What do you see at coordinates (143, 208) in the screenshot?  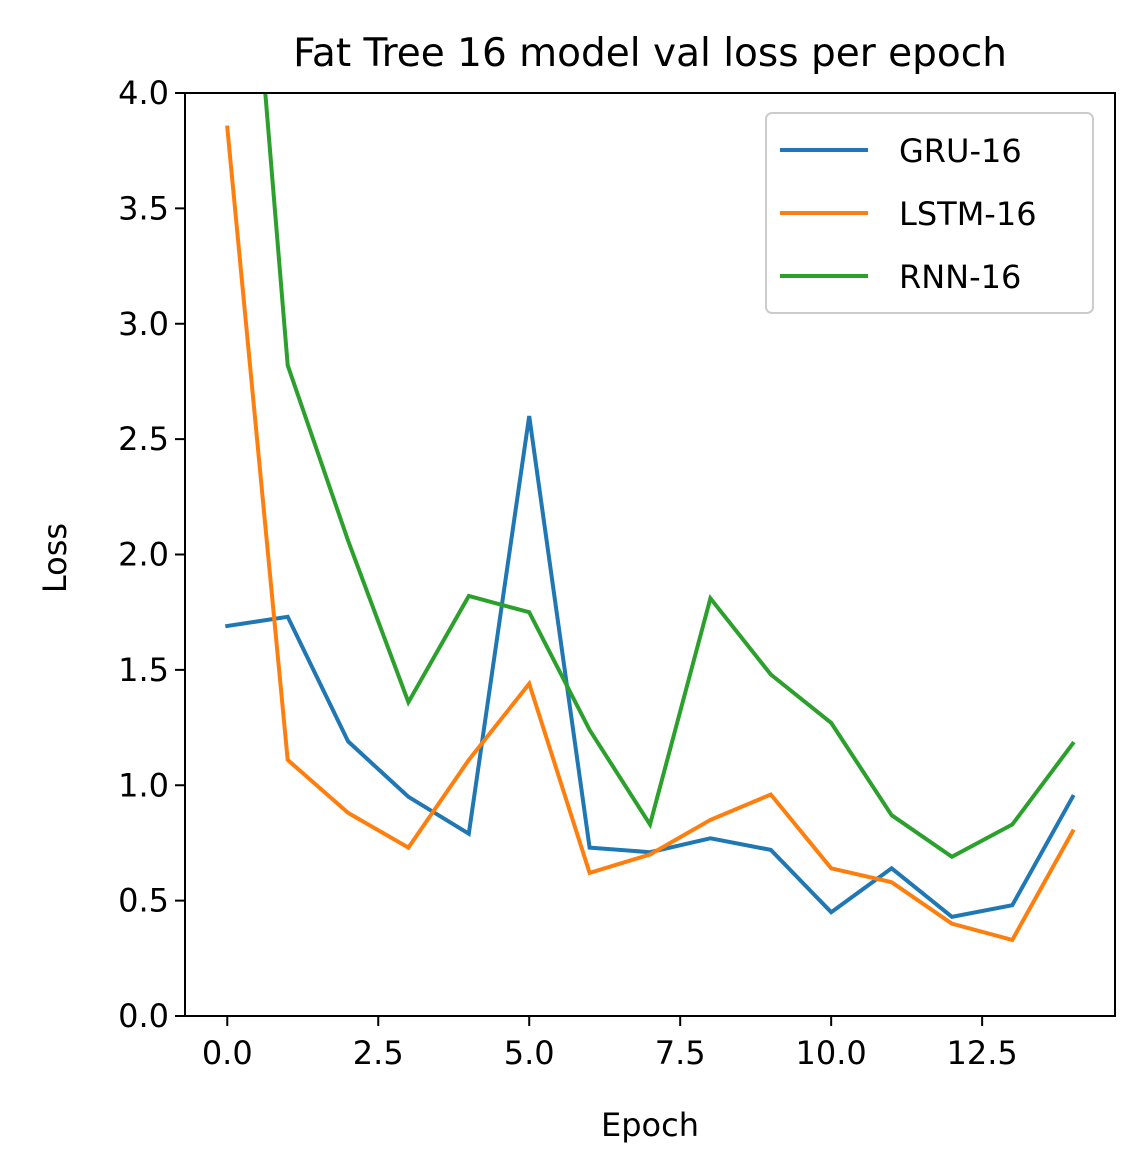 I see `y-tick-label: 3.5` at bounding box center [143, 208].